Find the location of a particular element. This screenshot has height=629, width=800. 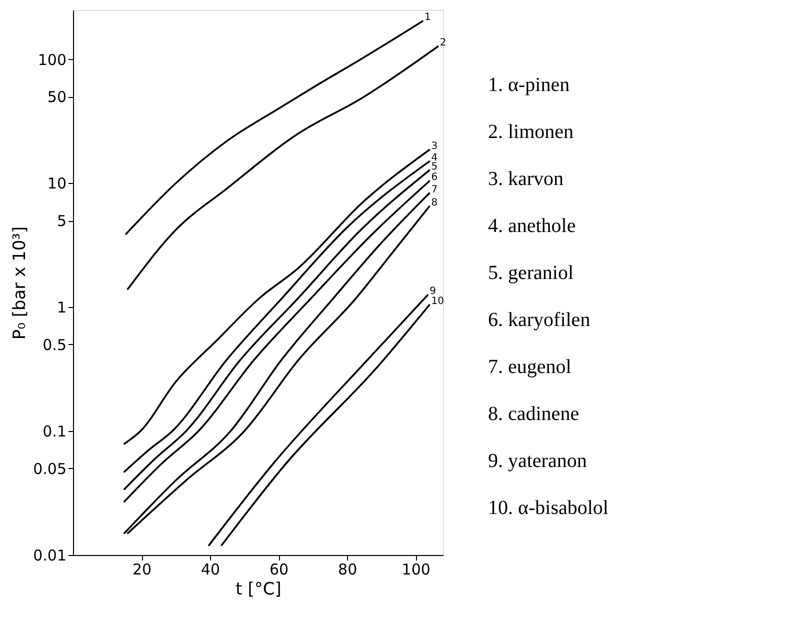

annotation: 7 is located at coordinates (434, 190).